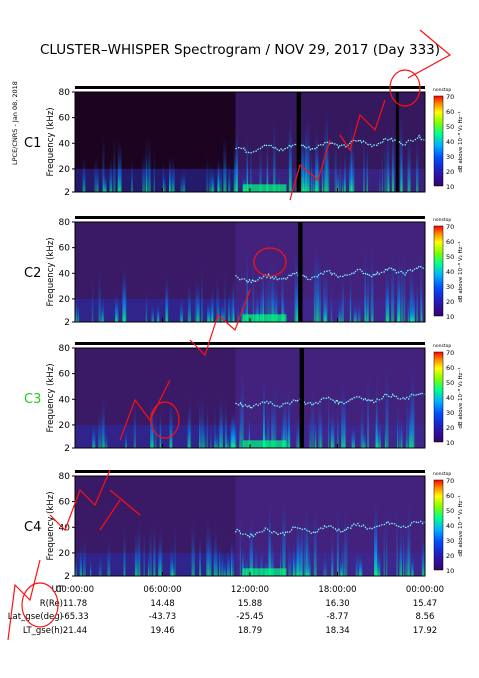  What do you see at coordinates (75, 590) in the screenshot?
I see `x-axis-value: 00:00:00` at bounding box center [75, 590].